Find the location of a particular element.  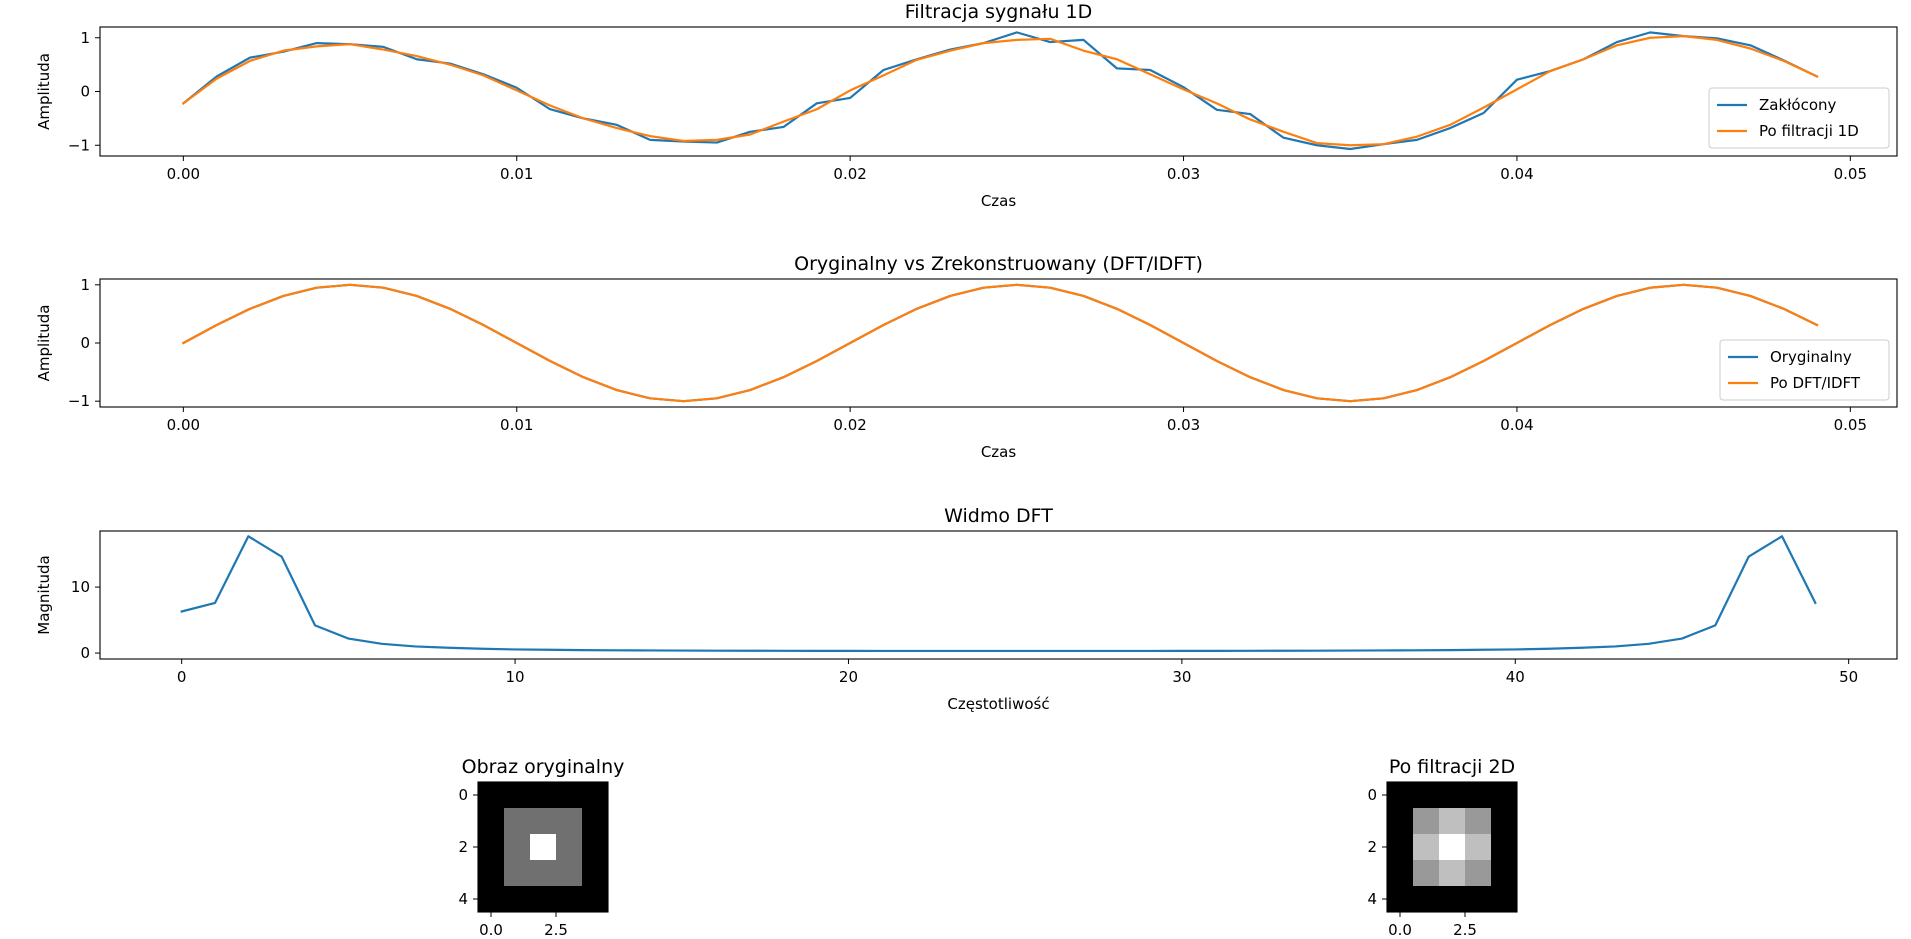

series-line-po-dft-idft is located at coordinates (1000, 343).